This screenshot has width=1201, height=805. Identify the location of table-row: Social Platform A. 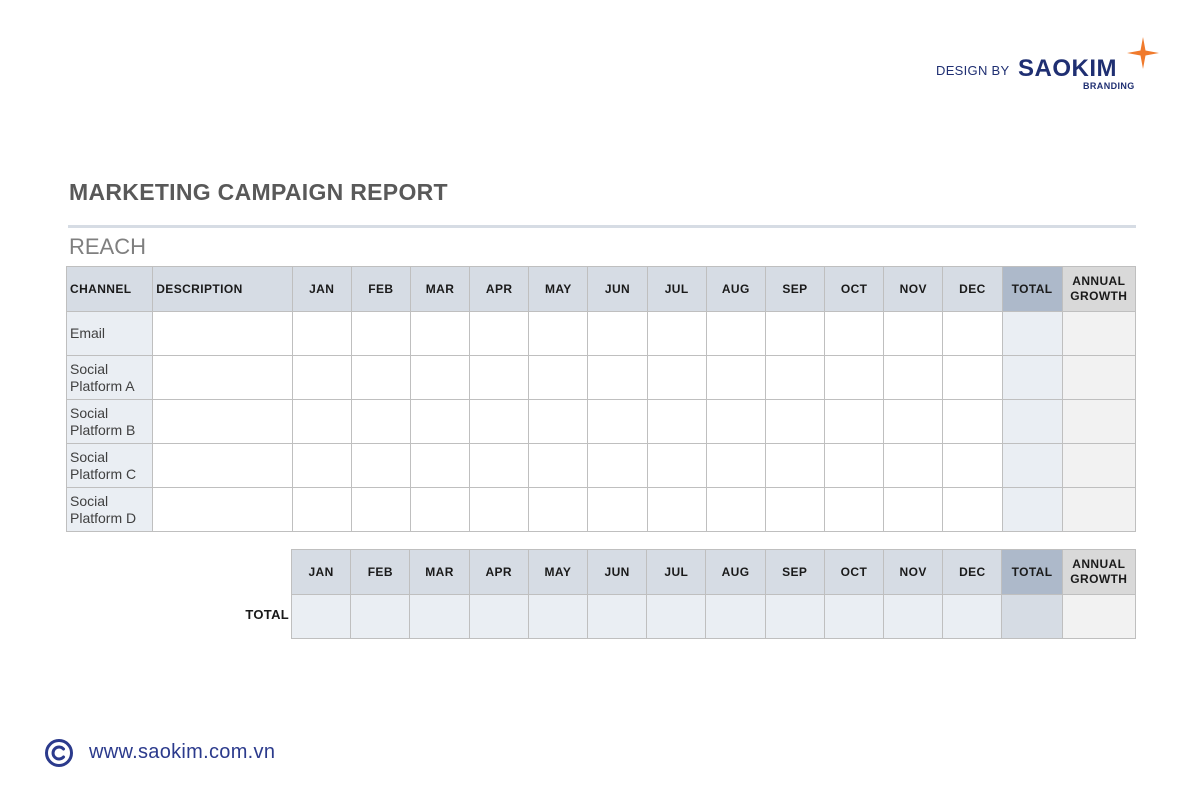
(601, 377).